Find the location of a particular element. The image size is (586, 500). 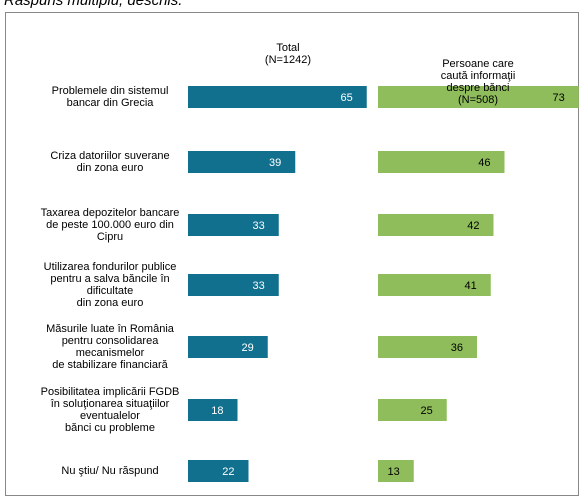

data-label: 18 is located at coordinates (217, 411).